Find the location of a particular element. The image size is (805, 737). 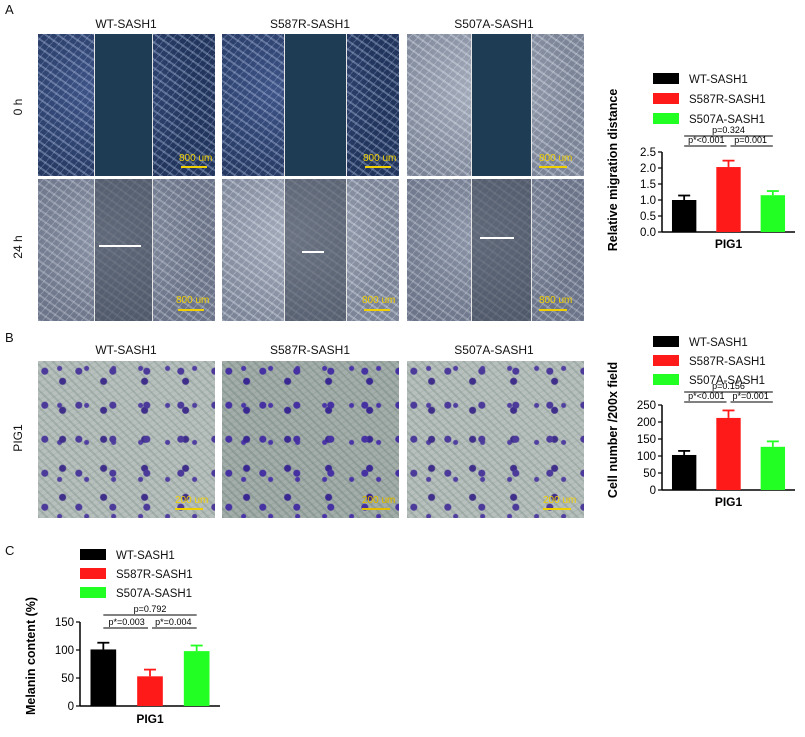

col-title-s507a: S507A-SASH1 is located at coordinates (494, 24).